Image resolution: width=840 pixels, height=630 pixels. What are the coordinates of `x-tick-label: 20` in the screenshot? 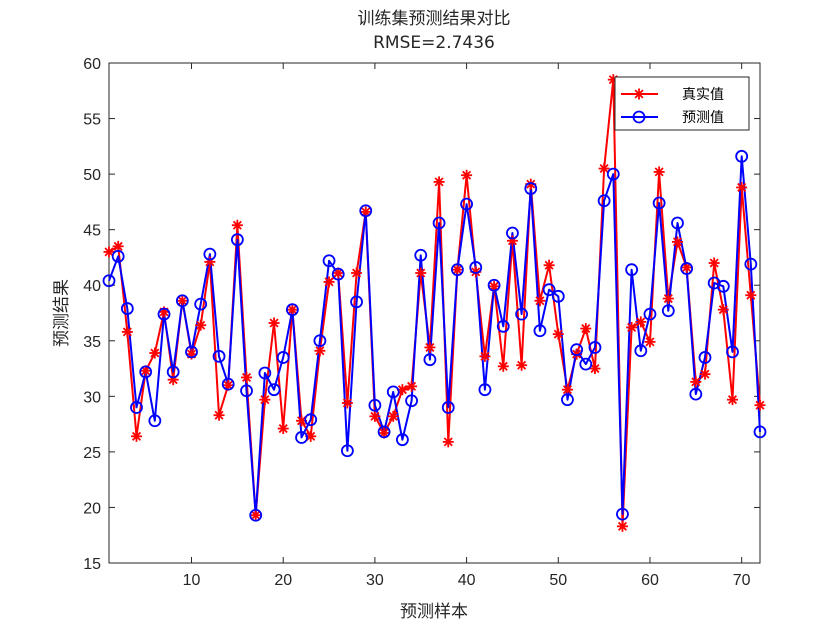 It's located at (283, 580).